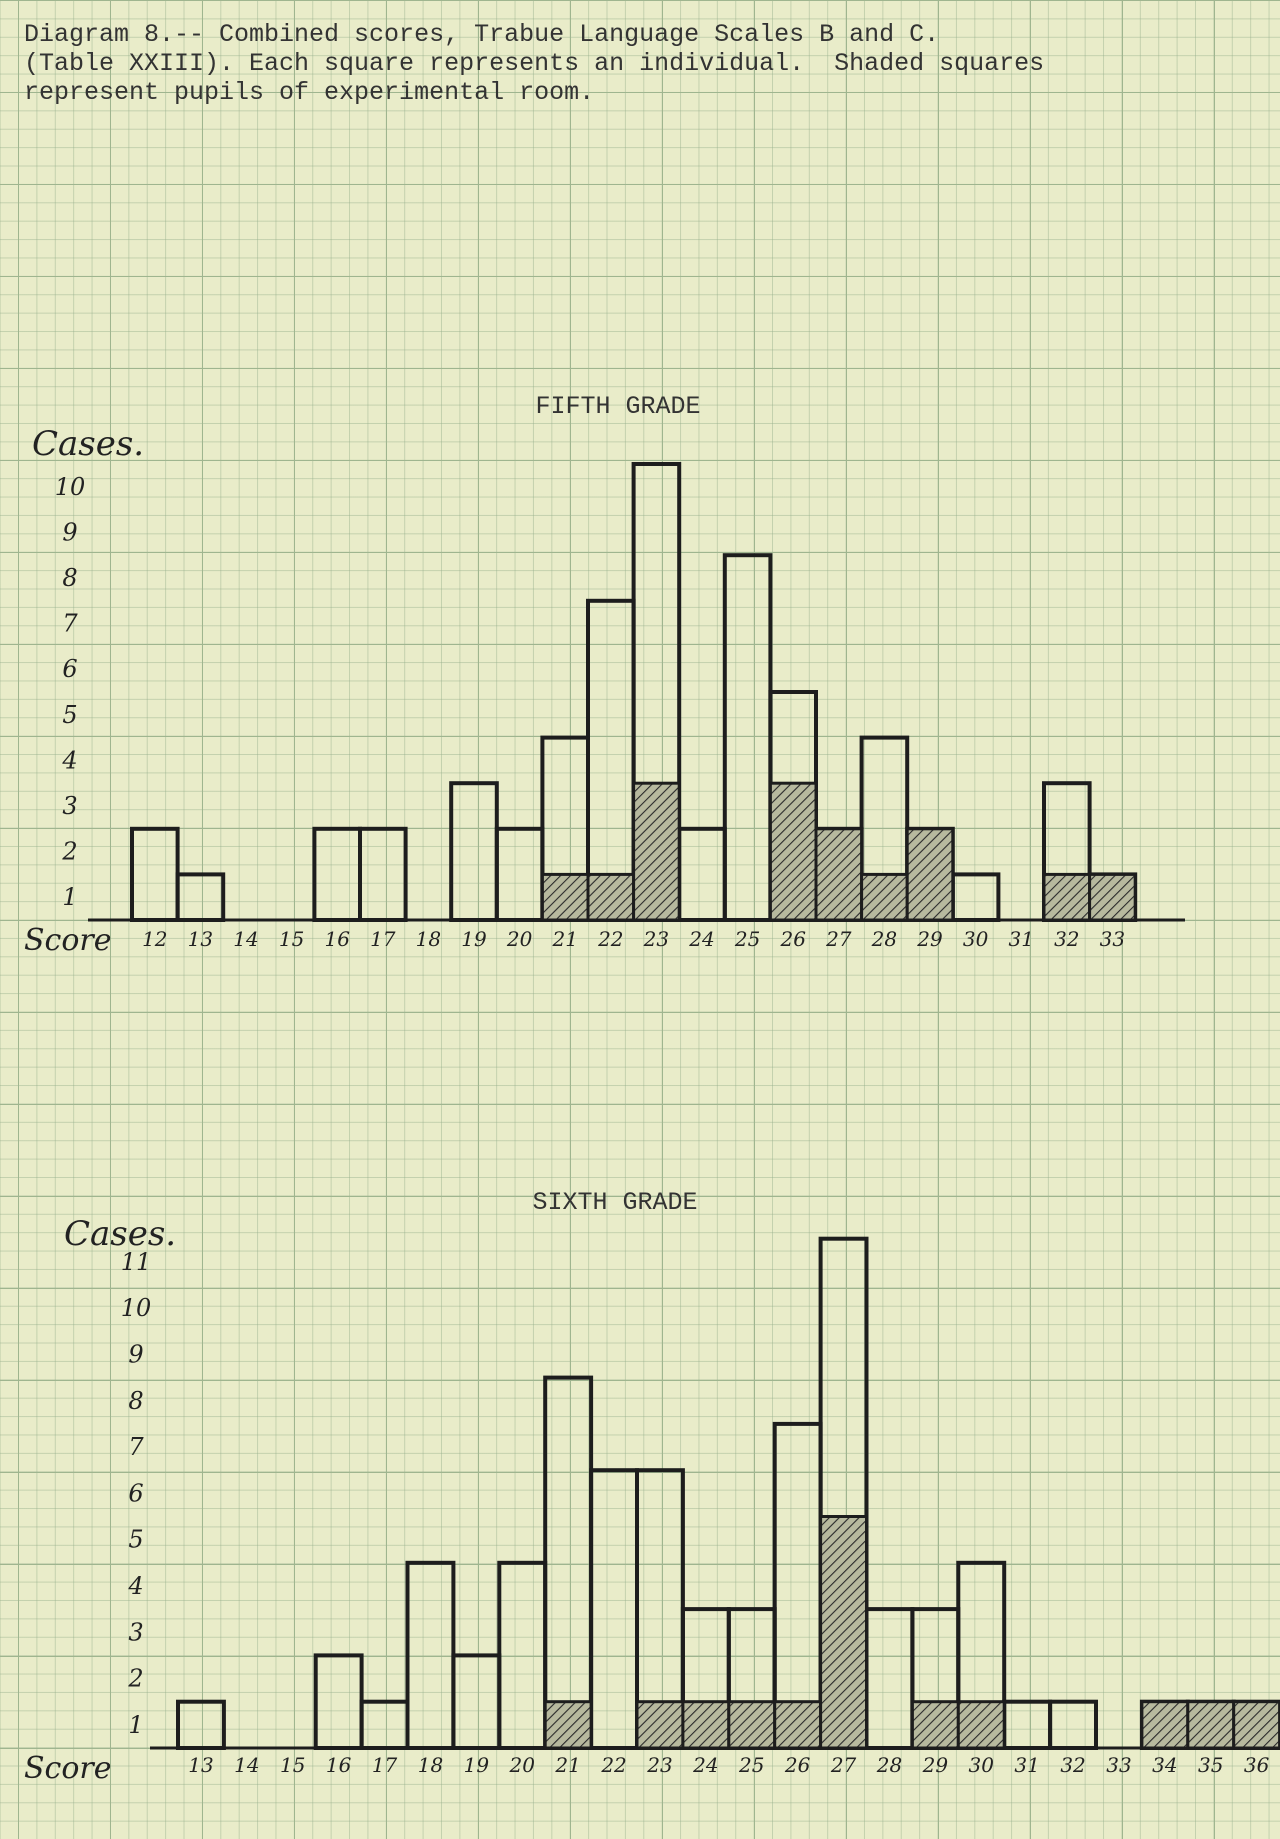 This screenshot has height=1839, width=1280. What do you see at coordinates (884, 939) in the screenshot?
I see `fifth-x-tick: 28` at bounding box center [884, 939].